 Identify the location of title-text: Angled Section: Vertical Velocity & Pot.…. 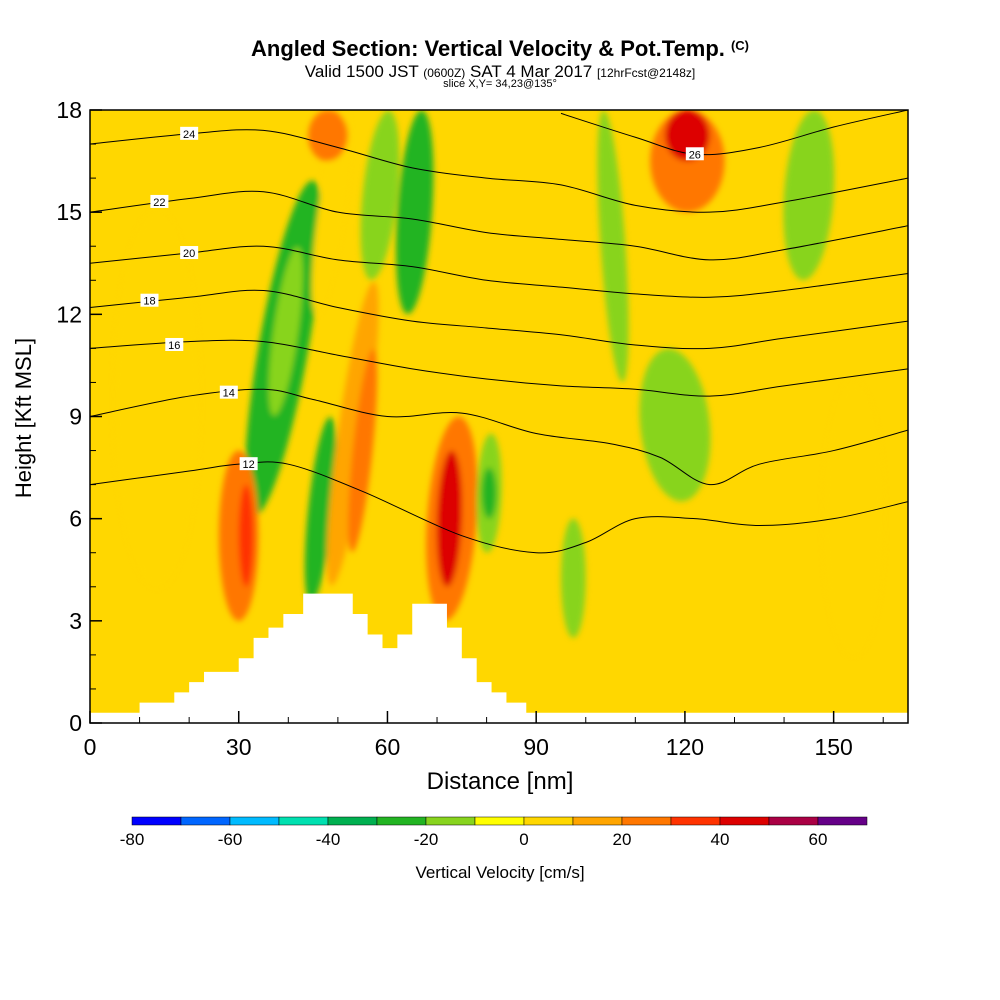
(488, 48).